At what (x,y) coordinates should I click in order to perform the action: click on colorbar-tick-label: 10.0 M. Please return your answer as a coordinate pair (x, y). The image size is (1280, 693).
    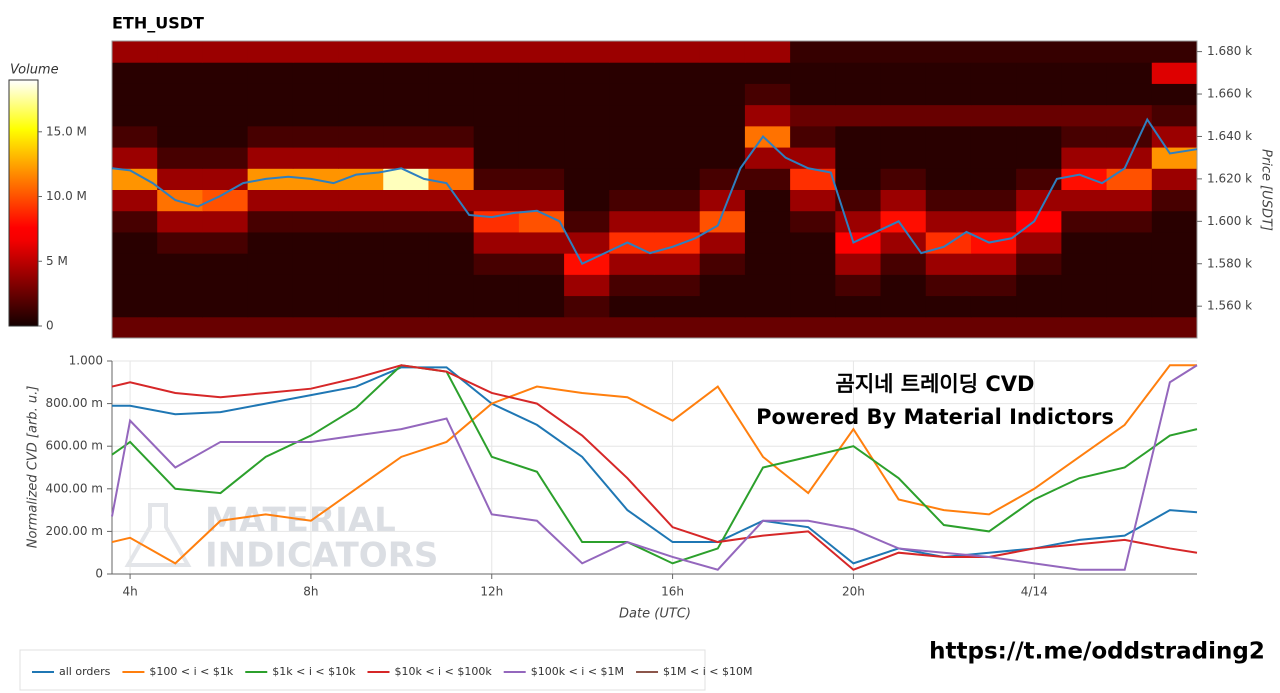
    Looking at the image, I should click on (66, 196).